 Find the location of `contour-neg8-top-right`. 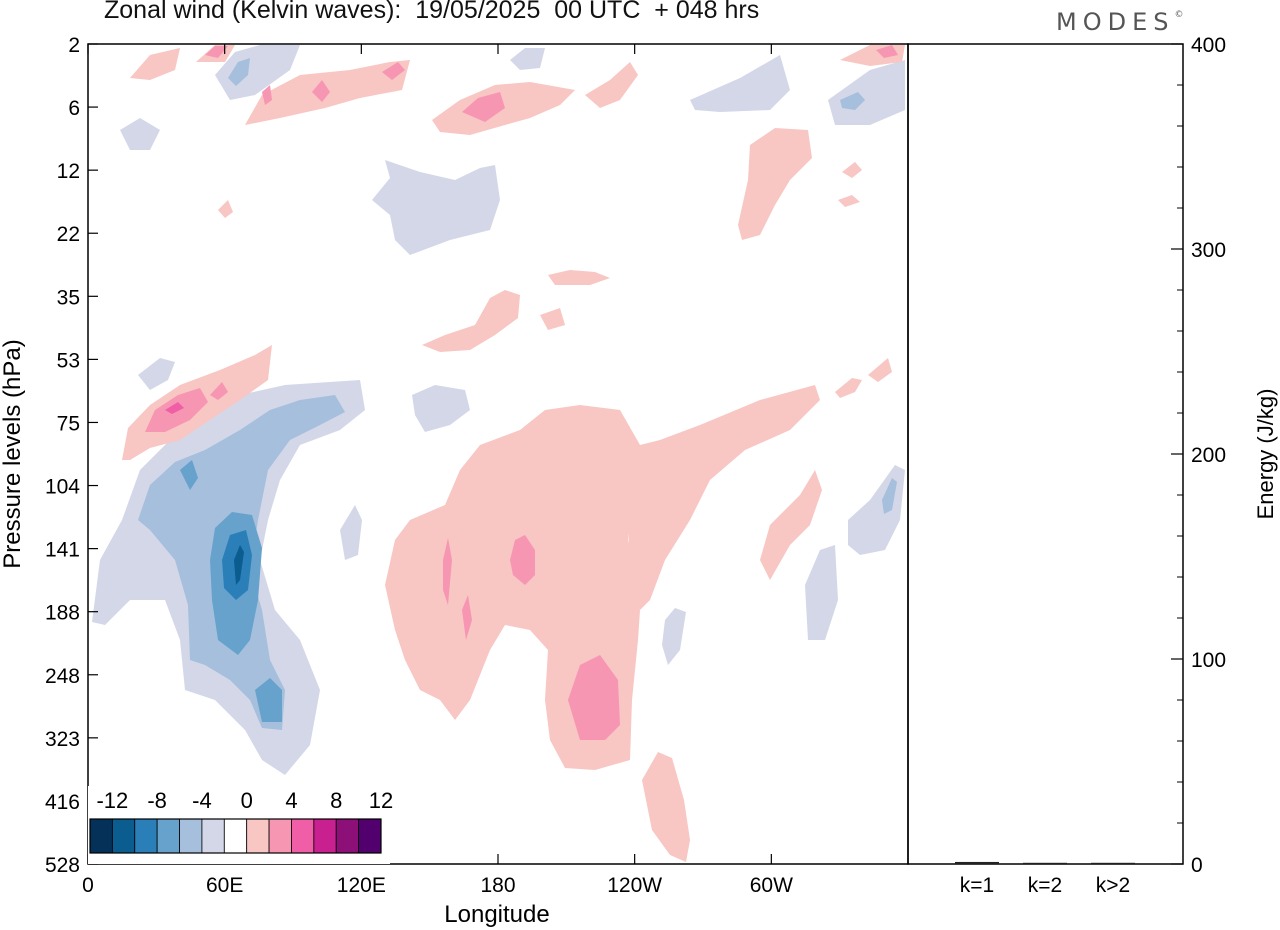

contour-neg8-top-right is located at coordinates (852, 101).